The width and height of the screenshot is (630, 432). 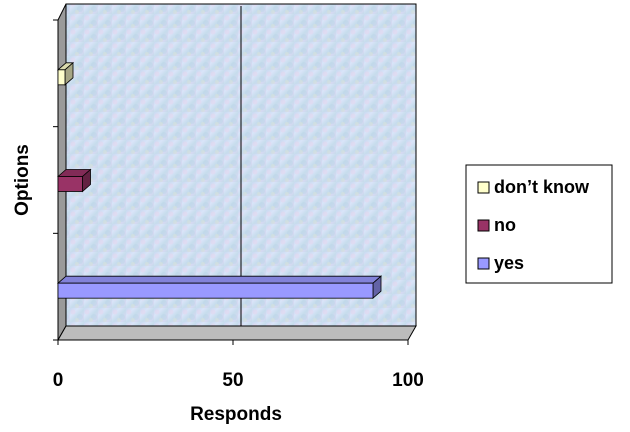 What do you see at coordinates (483, 187) in the screenshot?
I see `legend-swatch-don-t-know` at bounding box center [483, 187].